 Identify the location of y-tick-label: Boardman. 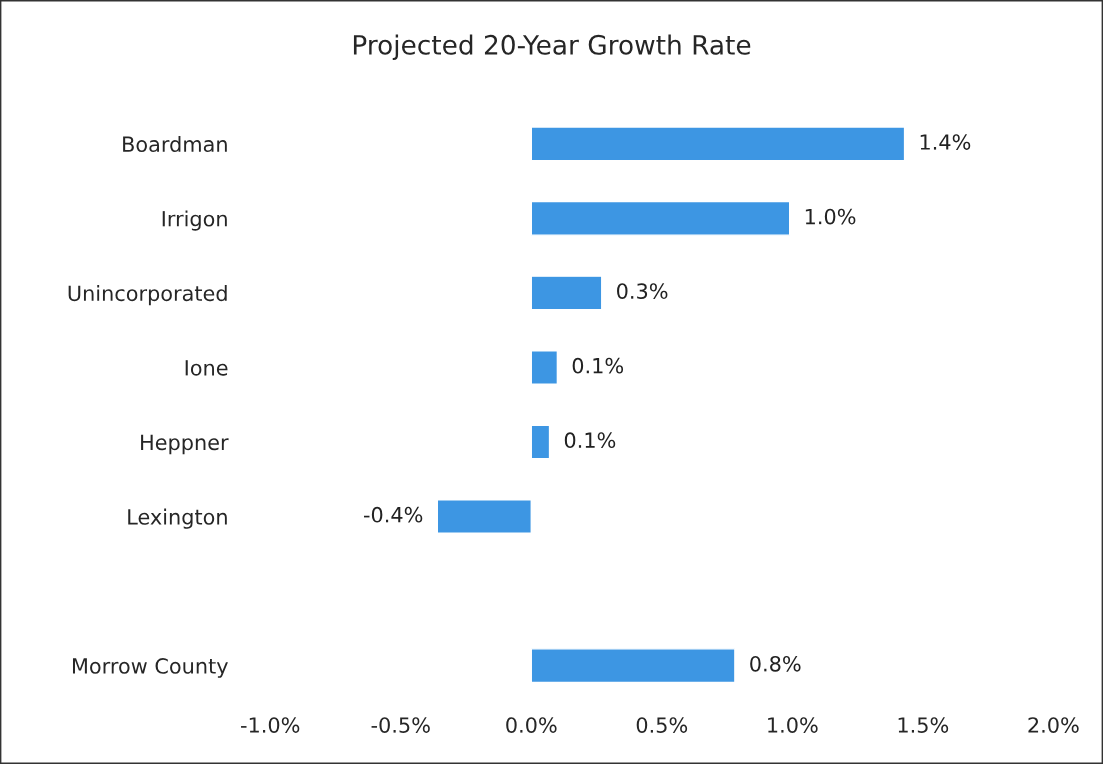
(175, 144).